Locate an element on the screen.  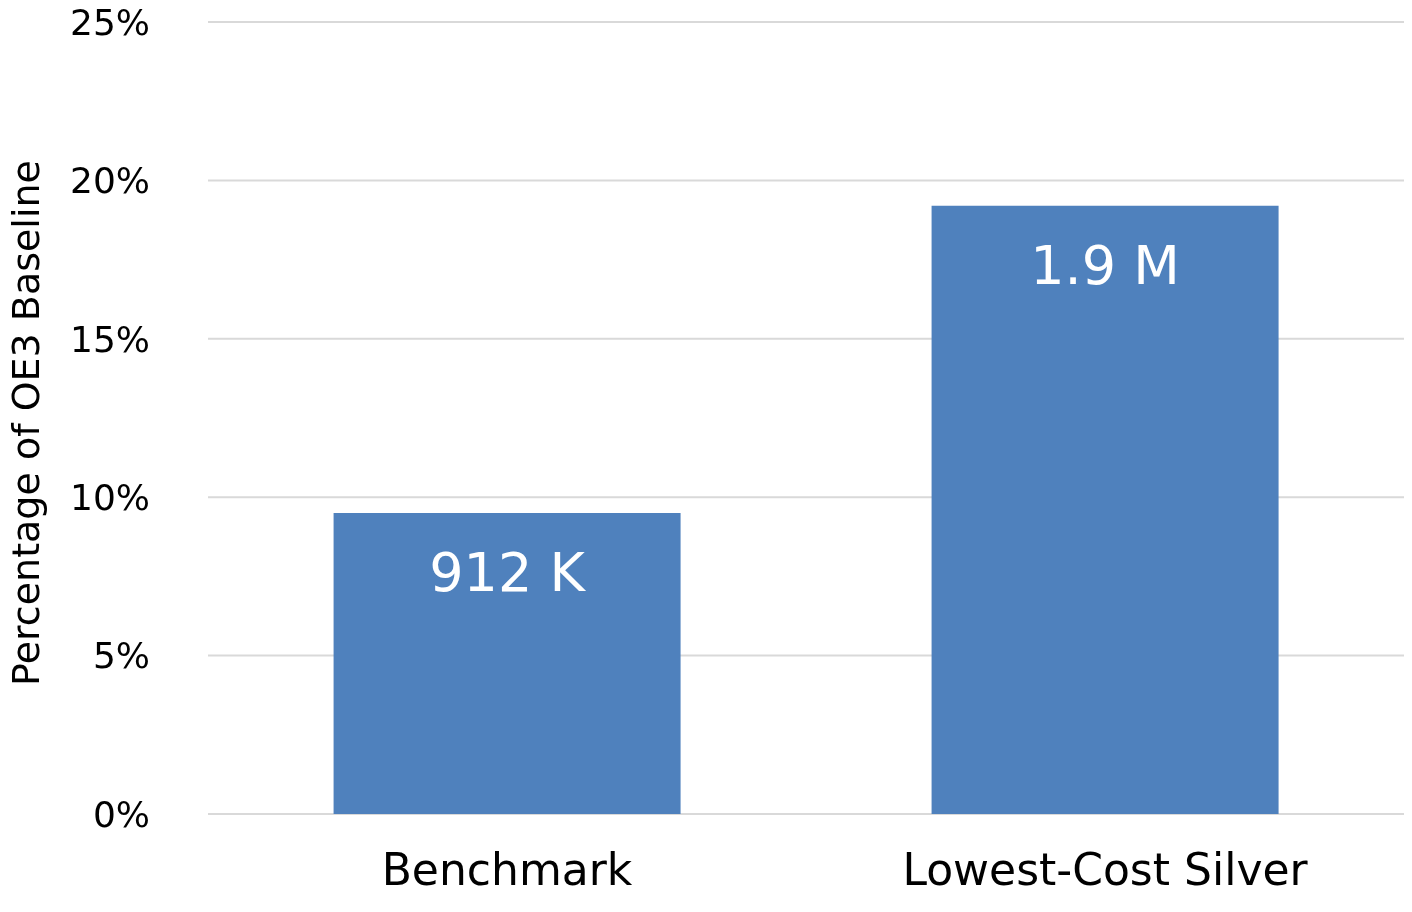
y-axis-title: Percentage of OE3 Baseline is located at coordinates (26, 423).